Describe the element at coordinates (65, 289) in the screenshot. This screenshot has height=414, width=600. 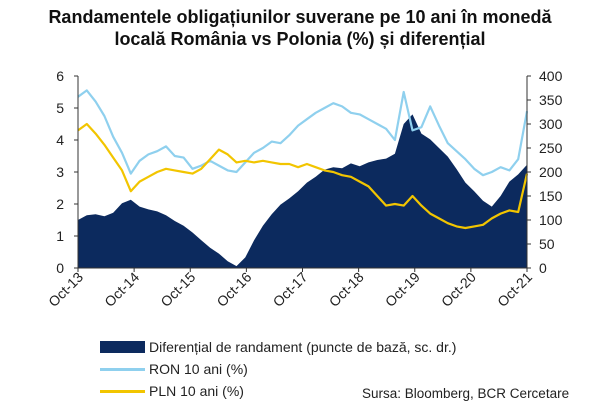
I see `x-tick-label: Oct-13` at that location.